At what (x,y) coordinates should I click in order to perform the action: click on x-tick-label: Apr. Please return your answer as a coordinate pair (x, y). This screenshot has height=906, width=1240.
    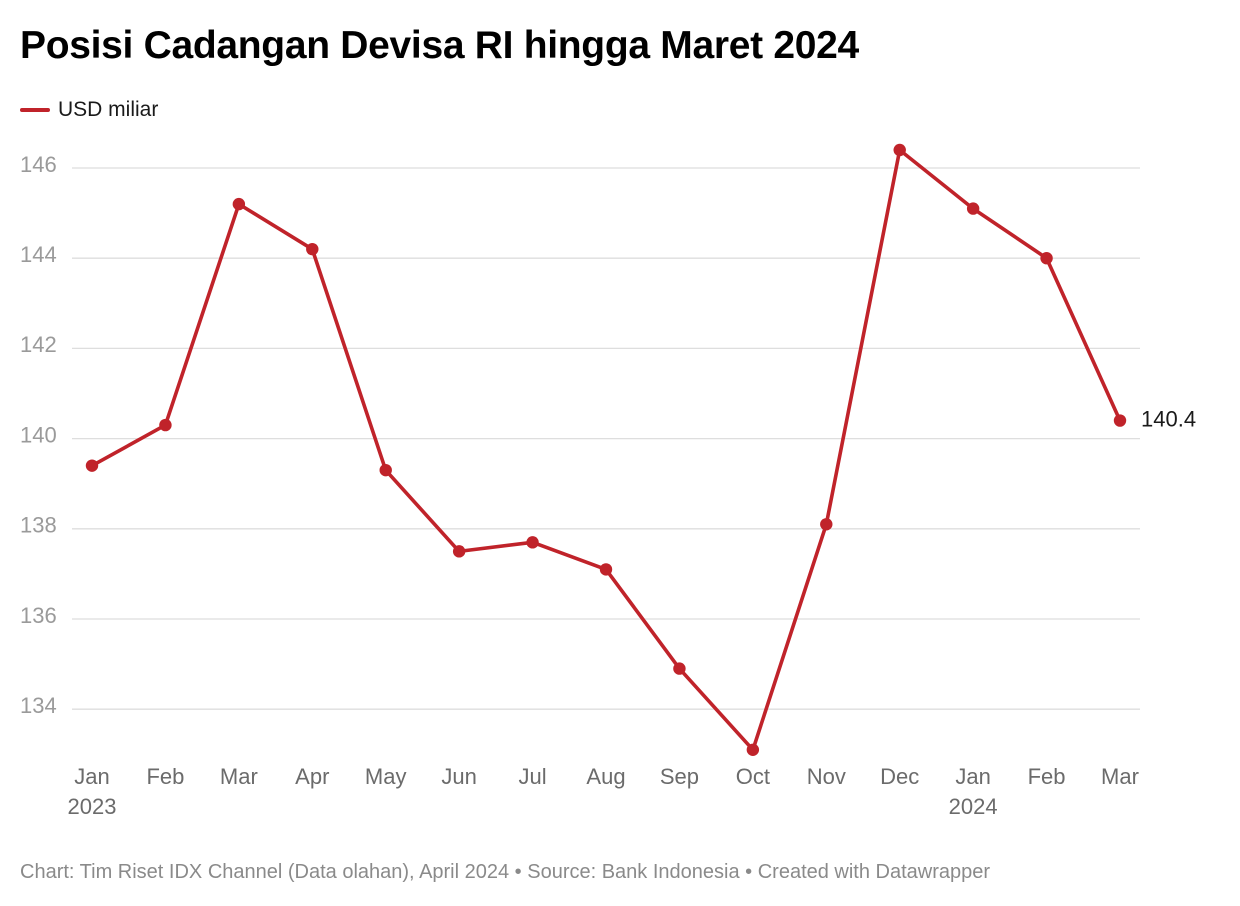
    Looking at the image, I should click on (312, 776).